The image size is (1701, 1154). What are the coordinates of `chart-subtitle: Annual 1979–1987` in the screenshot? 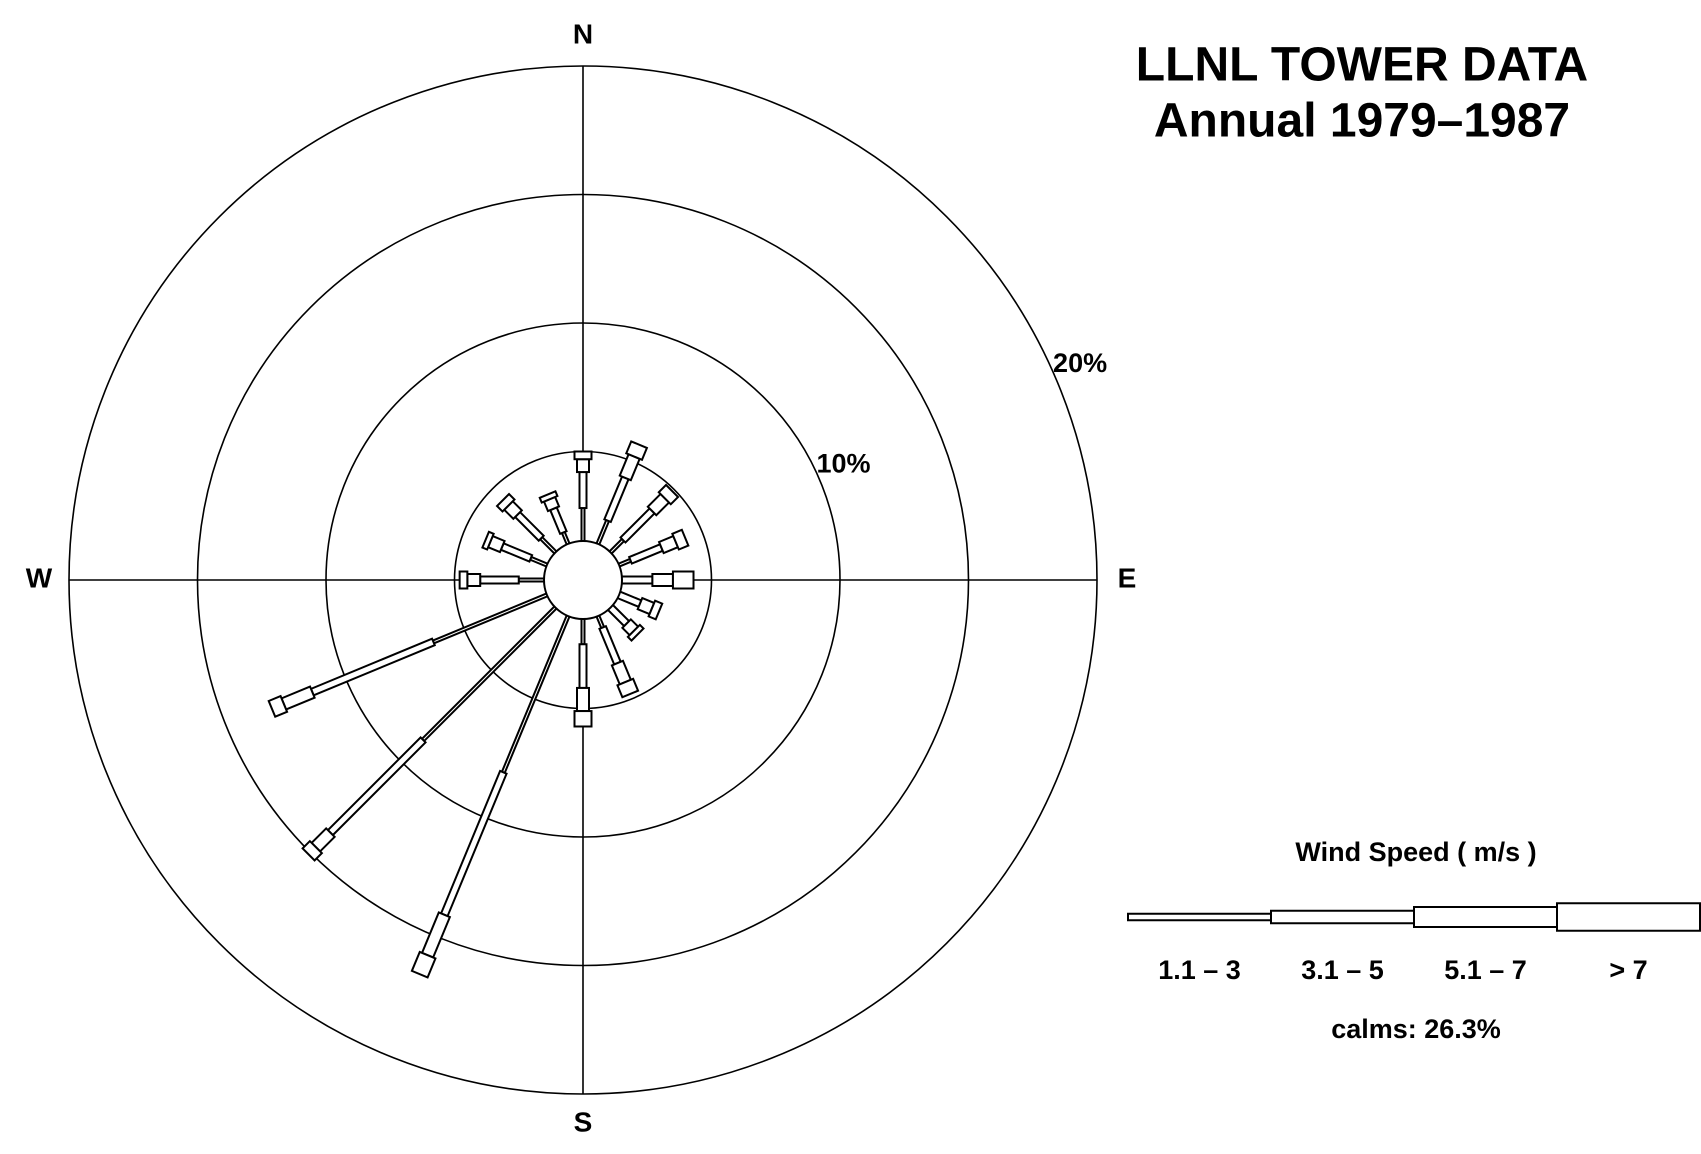 It's located at (1362, 121).